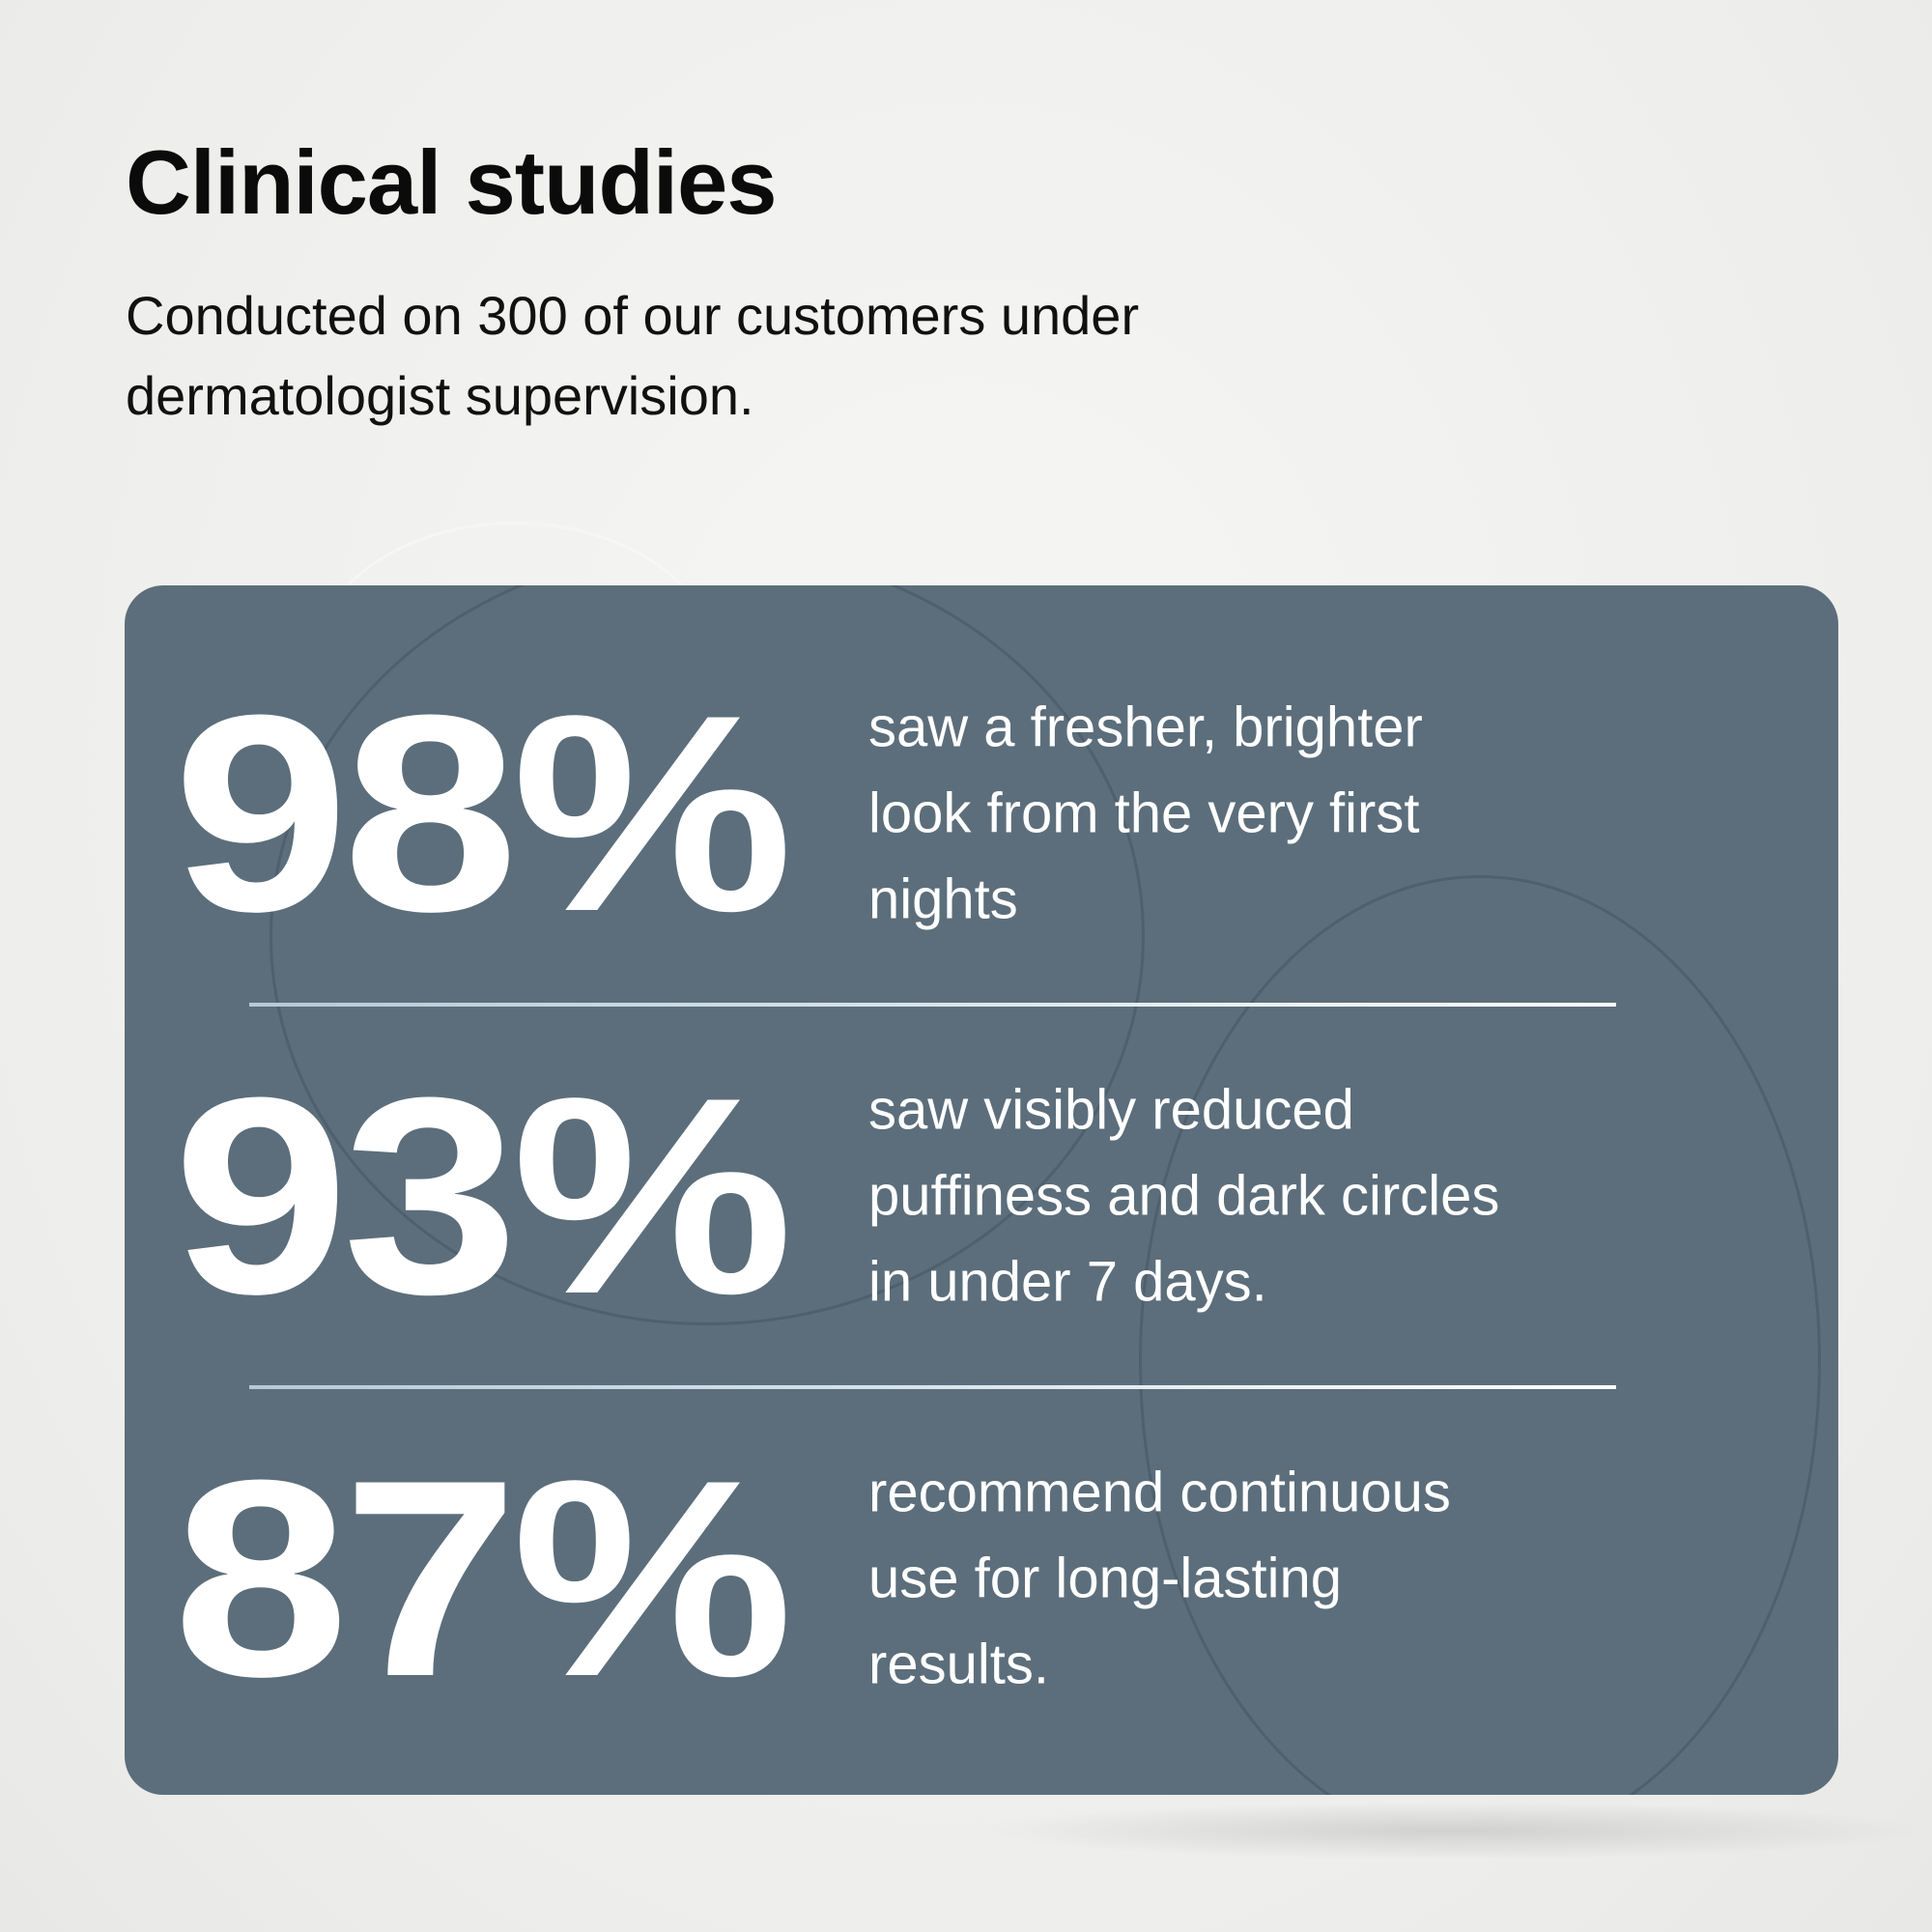 This screenshot has height=1932, width=1932. Describe the element at coordinates (1145, 727) in the screenshot. I see `stat-description-line: saw a fresher, brighter` at that location.